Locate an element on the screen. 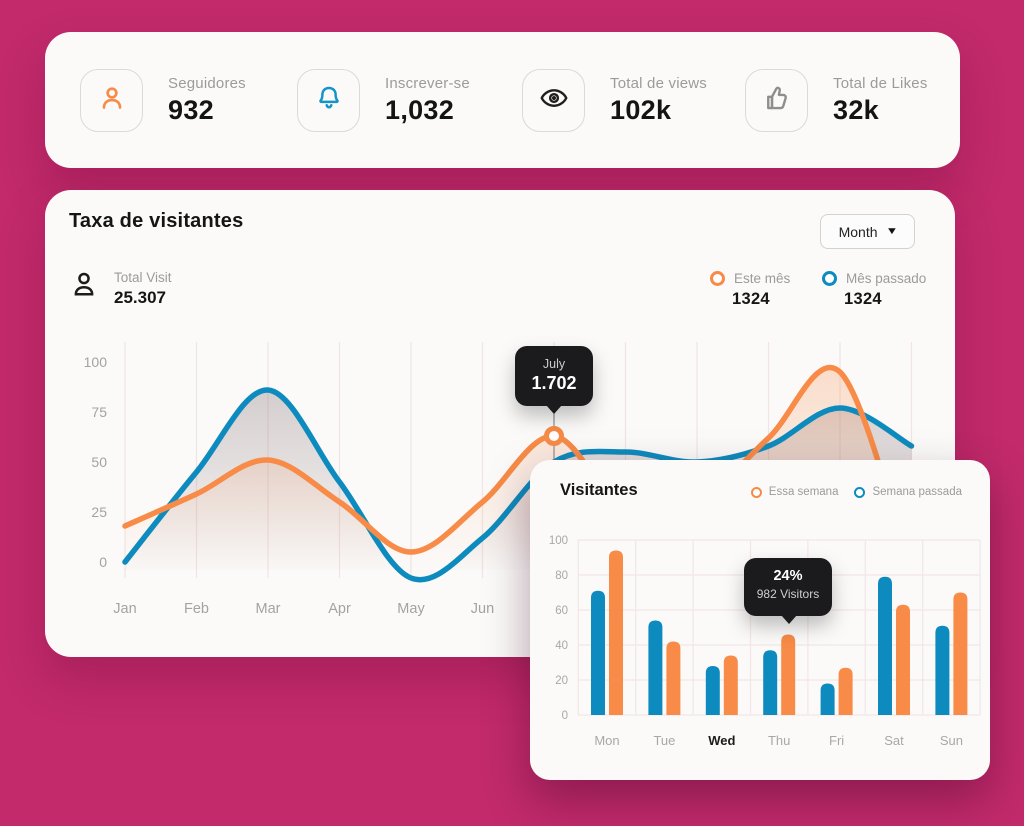 Image resolution: width=1024 pixels, height=826 pixels. svg-text: Jun is located at coordinates (482, 609).